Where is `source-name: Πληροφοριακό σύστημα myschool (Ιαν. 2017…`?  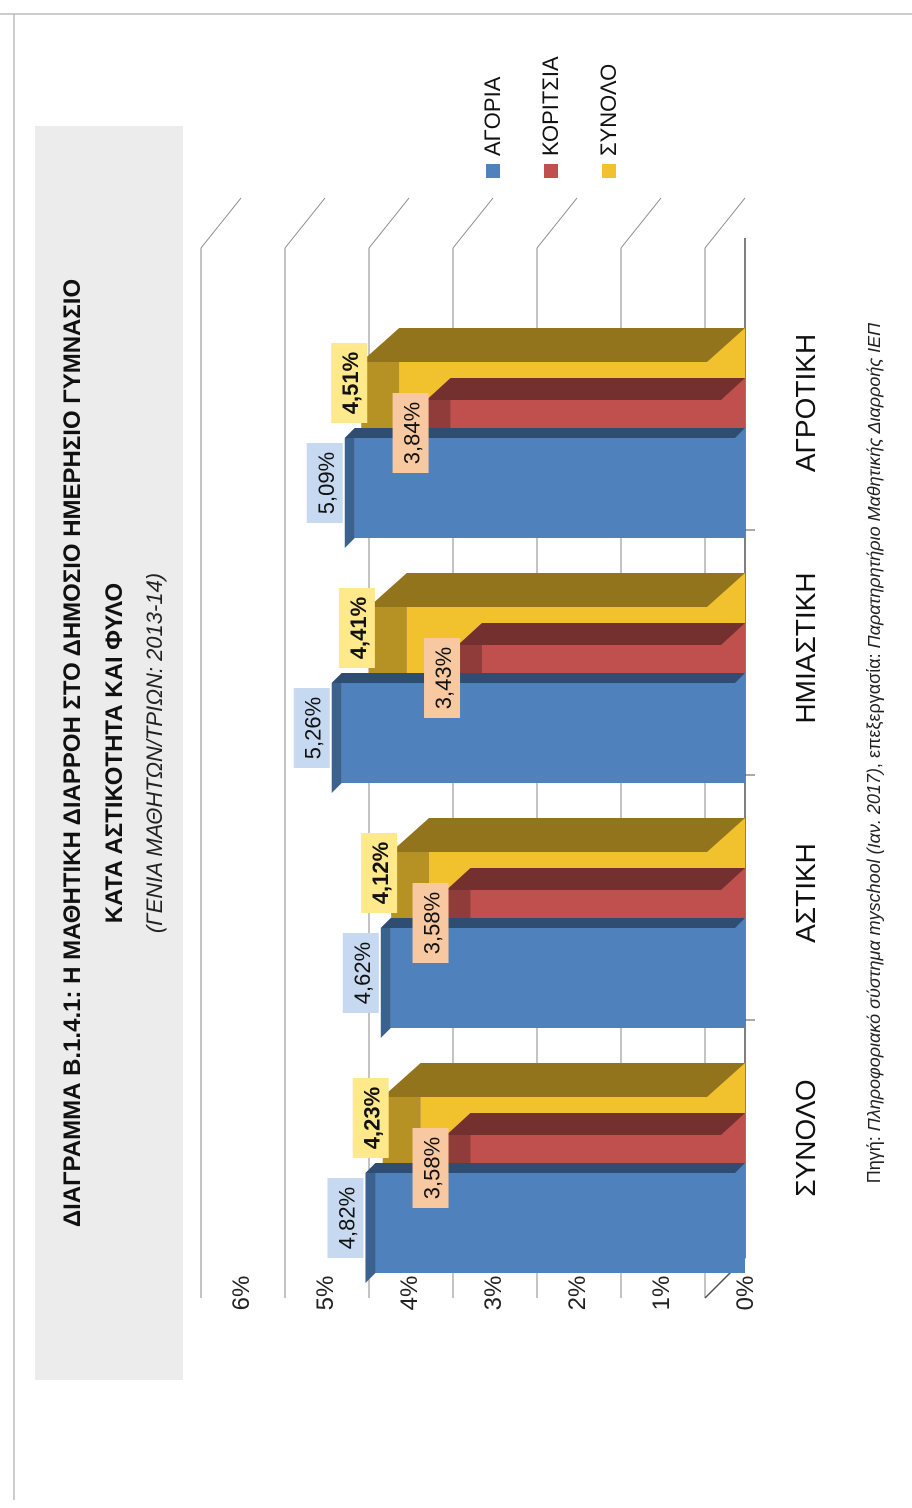 source-name: Πληροφοριακό σύστημα myschool (Ιαν. 2017… is located at coordinates (874, 949).